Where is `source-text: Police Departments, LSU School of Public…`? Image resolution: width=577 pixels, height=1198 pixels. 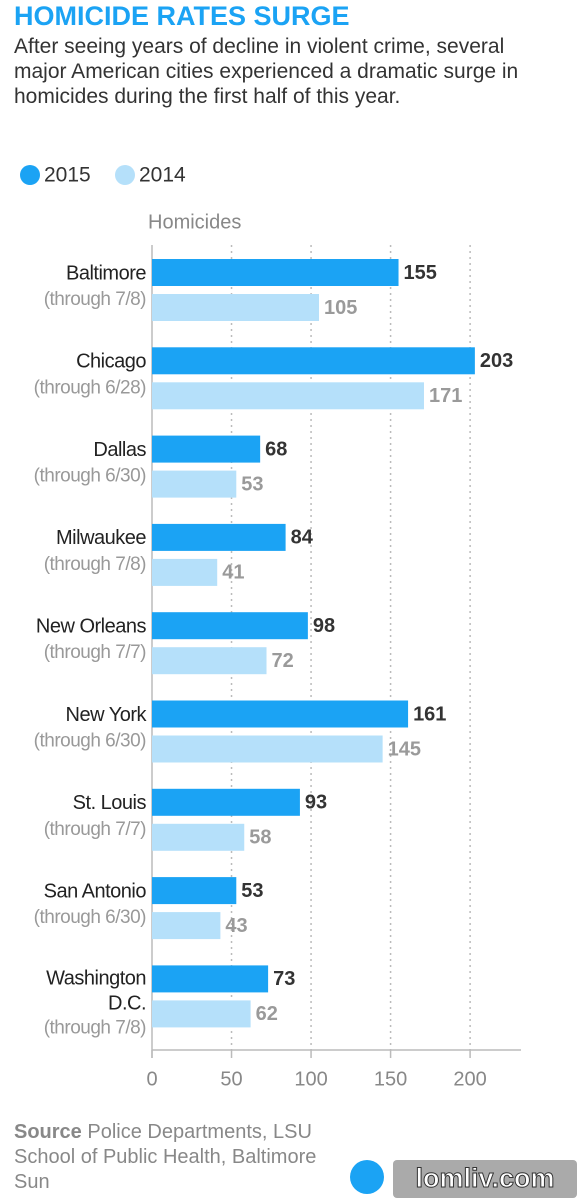 source-text: Police Departments, LSU School of Public… is located at coordinates (165, 1157).